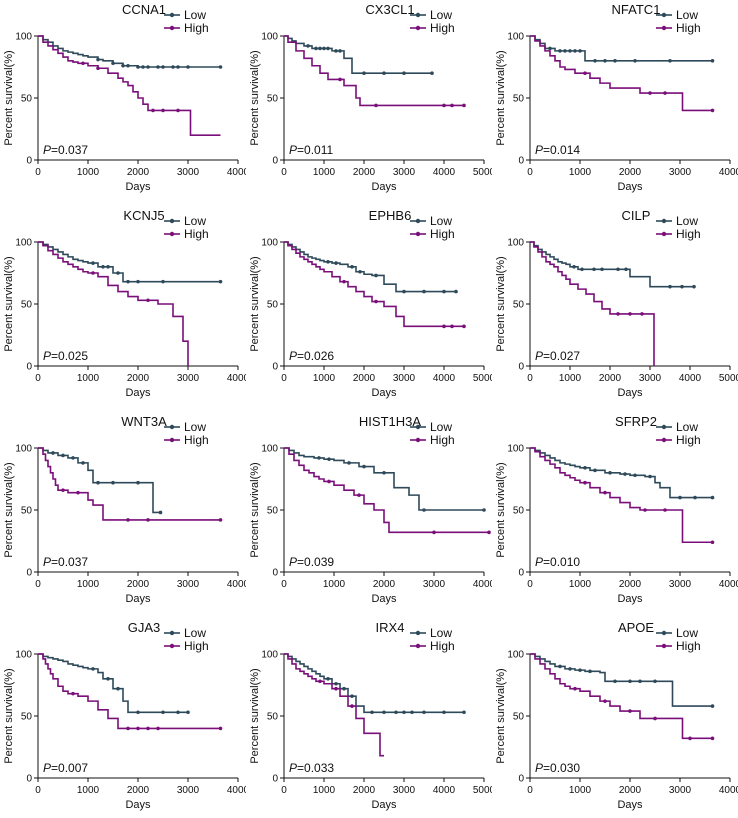 The height and width of the screenshot is (818, 738). I want to click on y-tick-label: 50, so click(273, 511).